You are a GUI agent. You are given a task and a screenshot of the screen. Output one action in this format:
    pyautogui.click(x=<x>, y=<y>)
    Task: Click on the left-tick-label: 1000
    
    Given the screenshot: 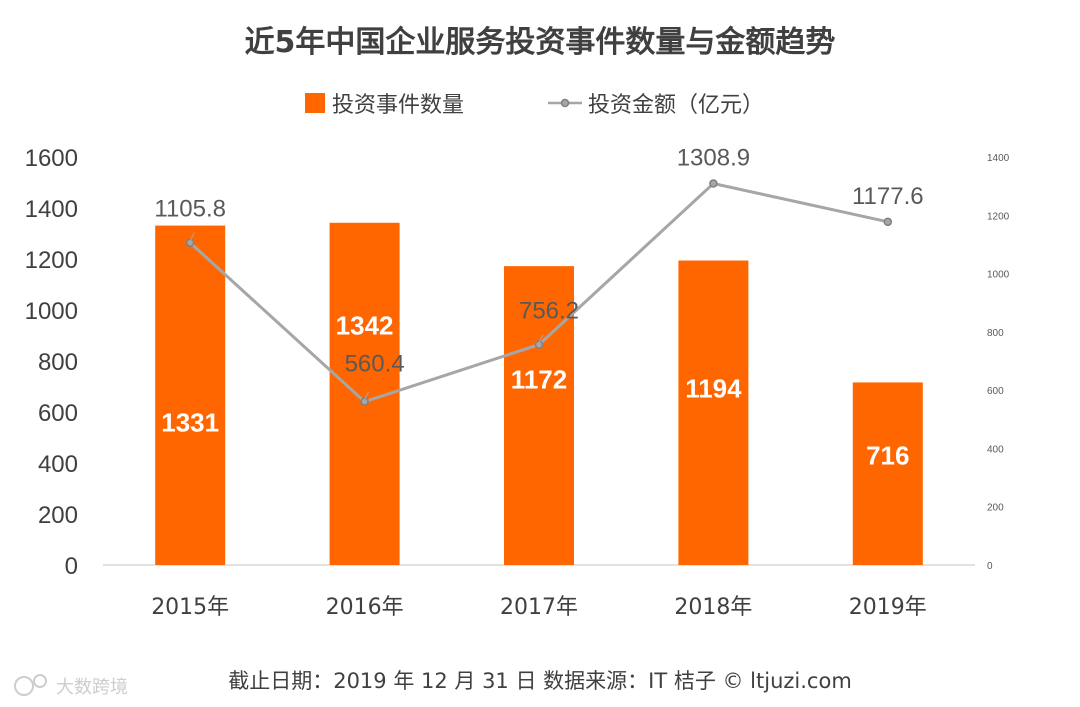 What is the action you would take?
    pyautogui.click(x=51, y=311)
    